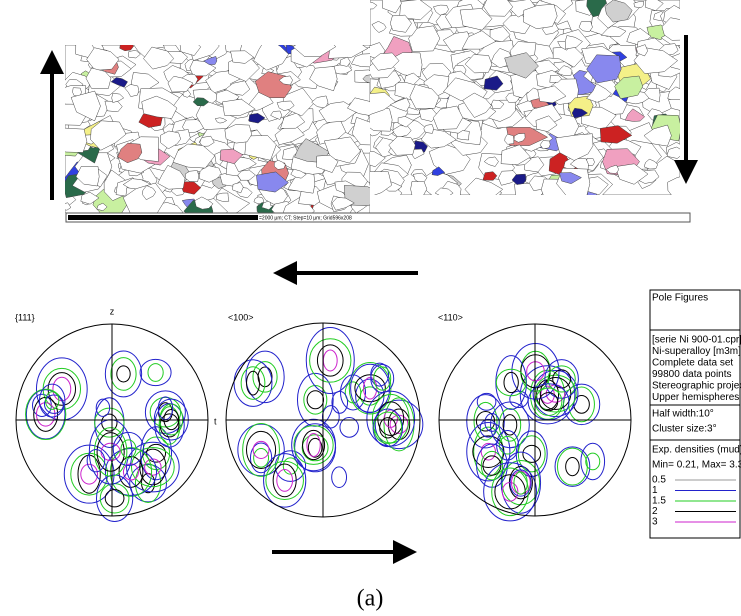  What do you see at coordinates (683, 414) in the screenshot?
I see `legend-param: Half width:10°` at bounding box center [683, 414].